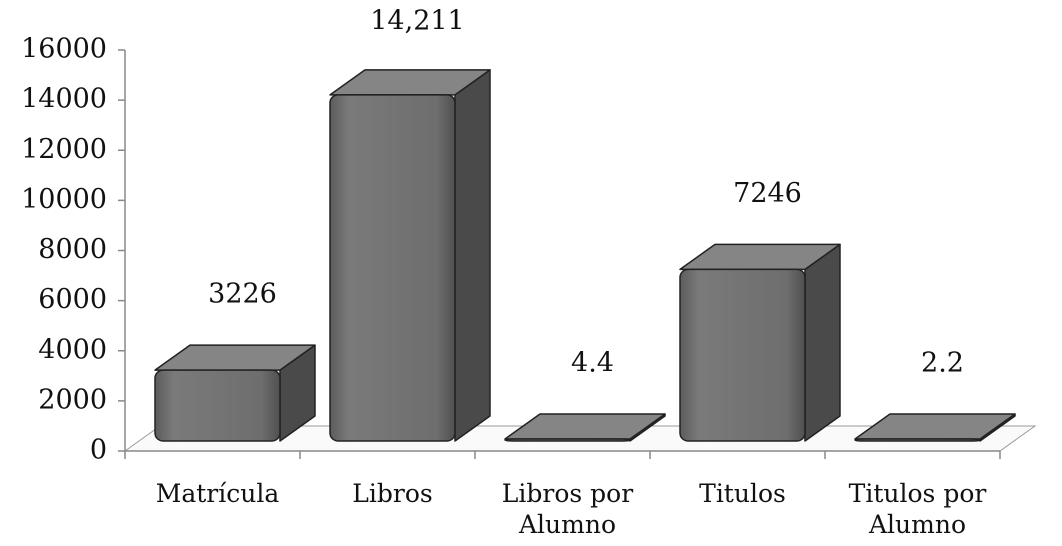 The height and width of the screenshot is (546, 1062). I want to click on y-tick-label: 0, so click(98, 450).